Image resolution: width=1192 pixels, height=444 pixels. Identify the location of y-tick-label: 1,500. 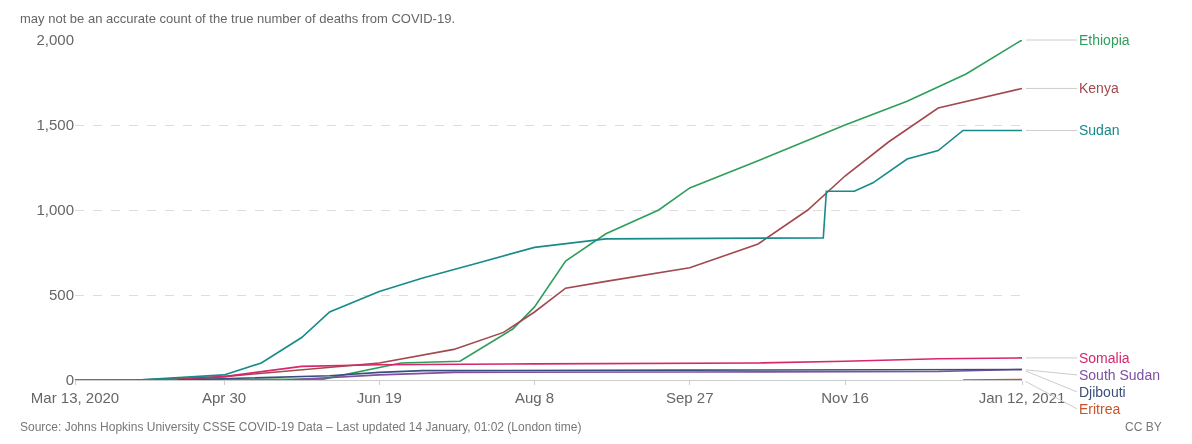
(55, 125).